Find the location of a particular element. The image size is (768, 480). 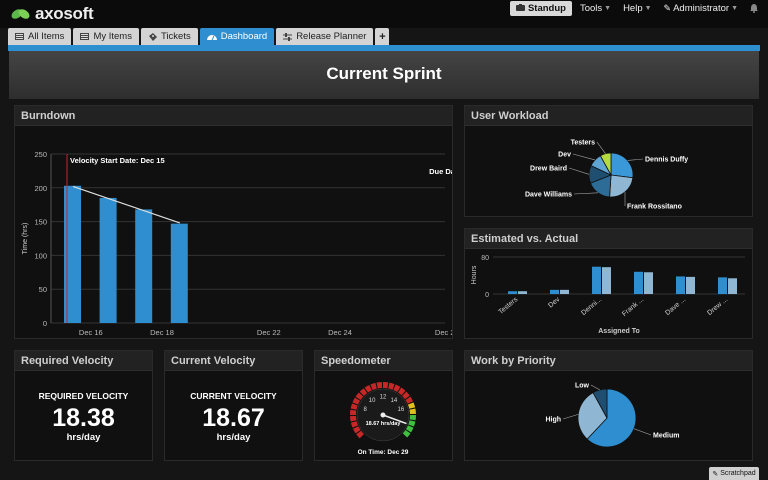

x-tick-label: Dec 16 is located at coordinates (91, 332).